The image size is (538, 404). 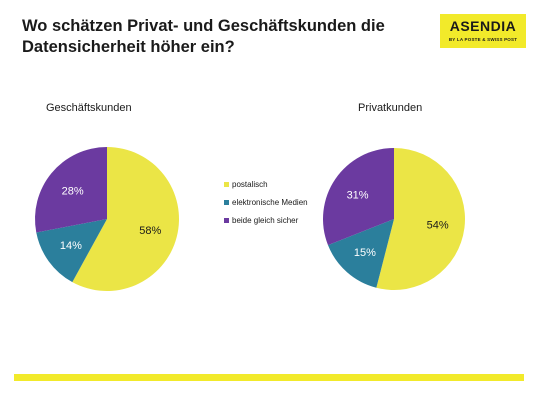 I want to click on legend-item-elektronisch: elektronische Medien, so click(x=269, y=202).